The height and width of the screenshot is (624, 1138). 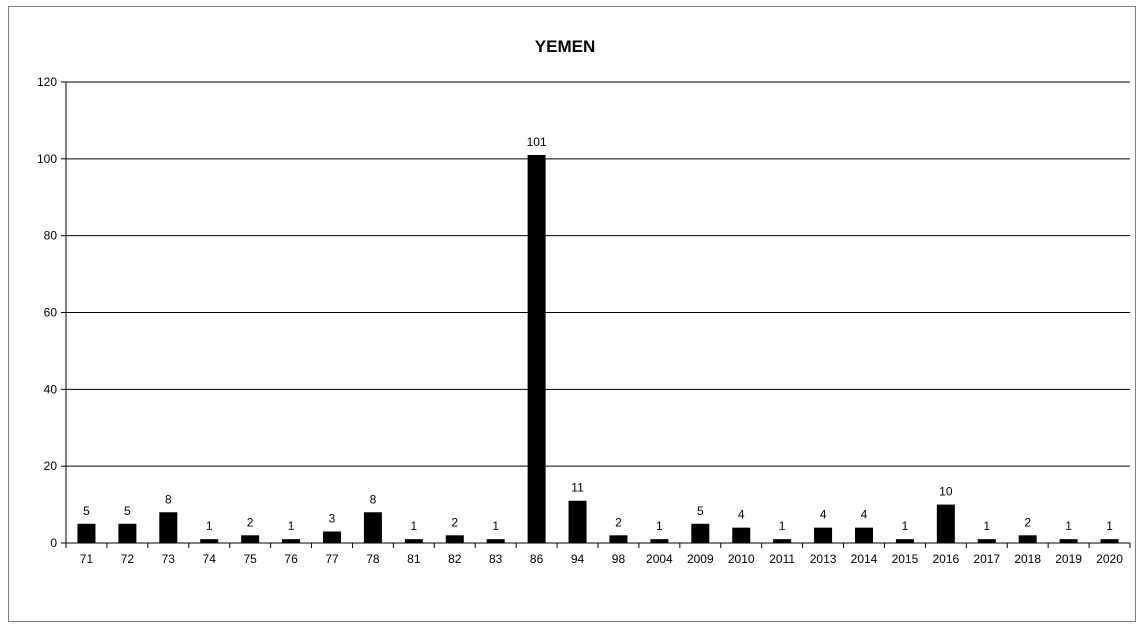 I want to click on x-tick-label: 77, so click(x=332, y=559).